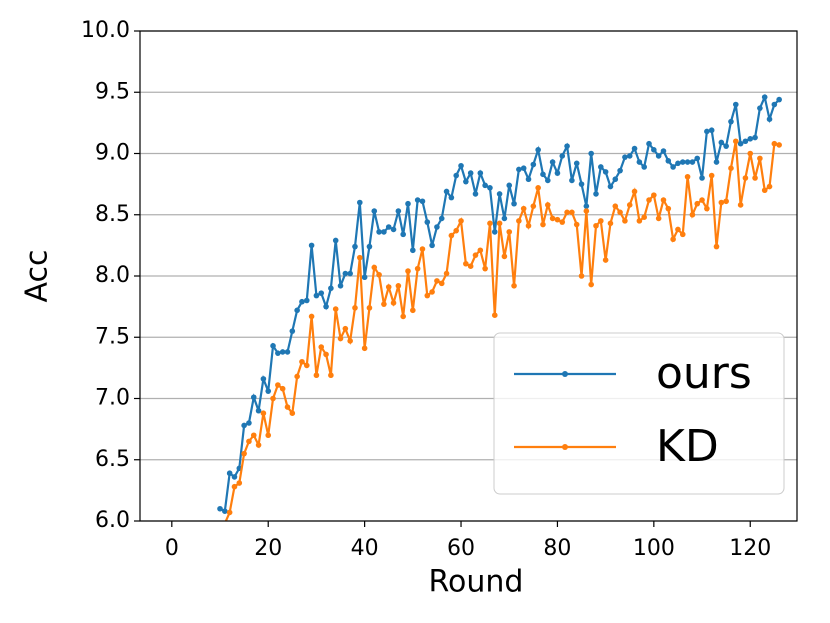 Image resolution: width=830 pixels, height=623 pixels. I want to click on x-axis-label: Round, so click(476, 582).